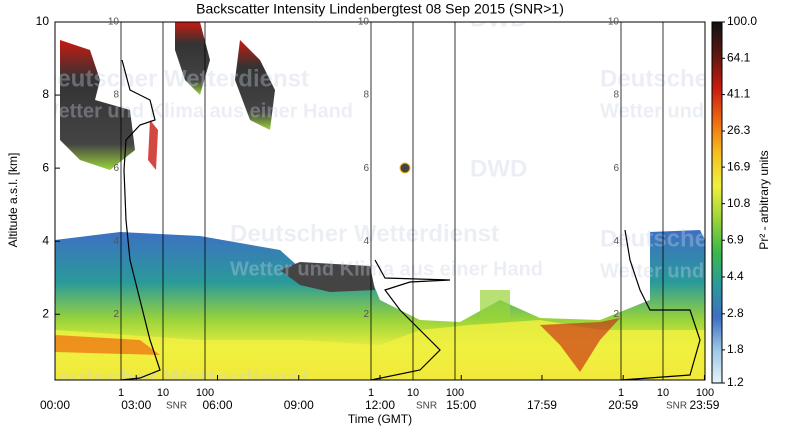 The width and height of the screenshot is (800, 433). What do you see at coordinates (542, 405) in the screenshot?
I see `x-tick-label: 17:59` at bounding box center [542, 405].